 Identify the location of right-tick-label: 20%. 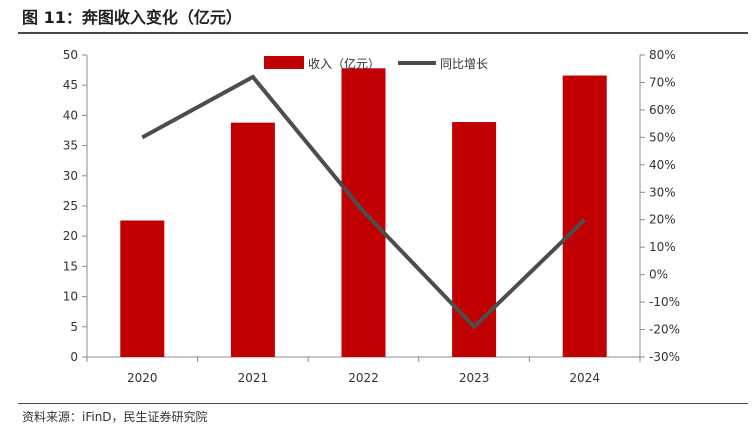
(662, 220).